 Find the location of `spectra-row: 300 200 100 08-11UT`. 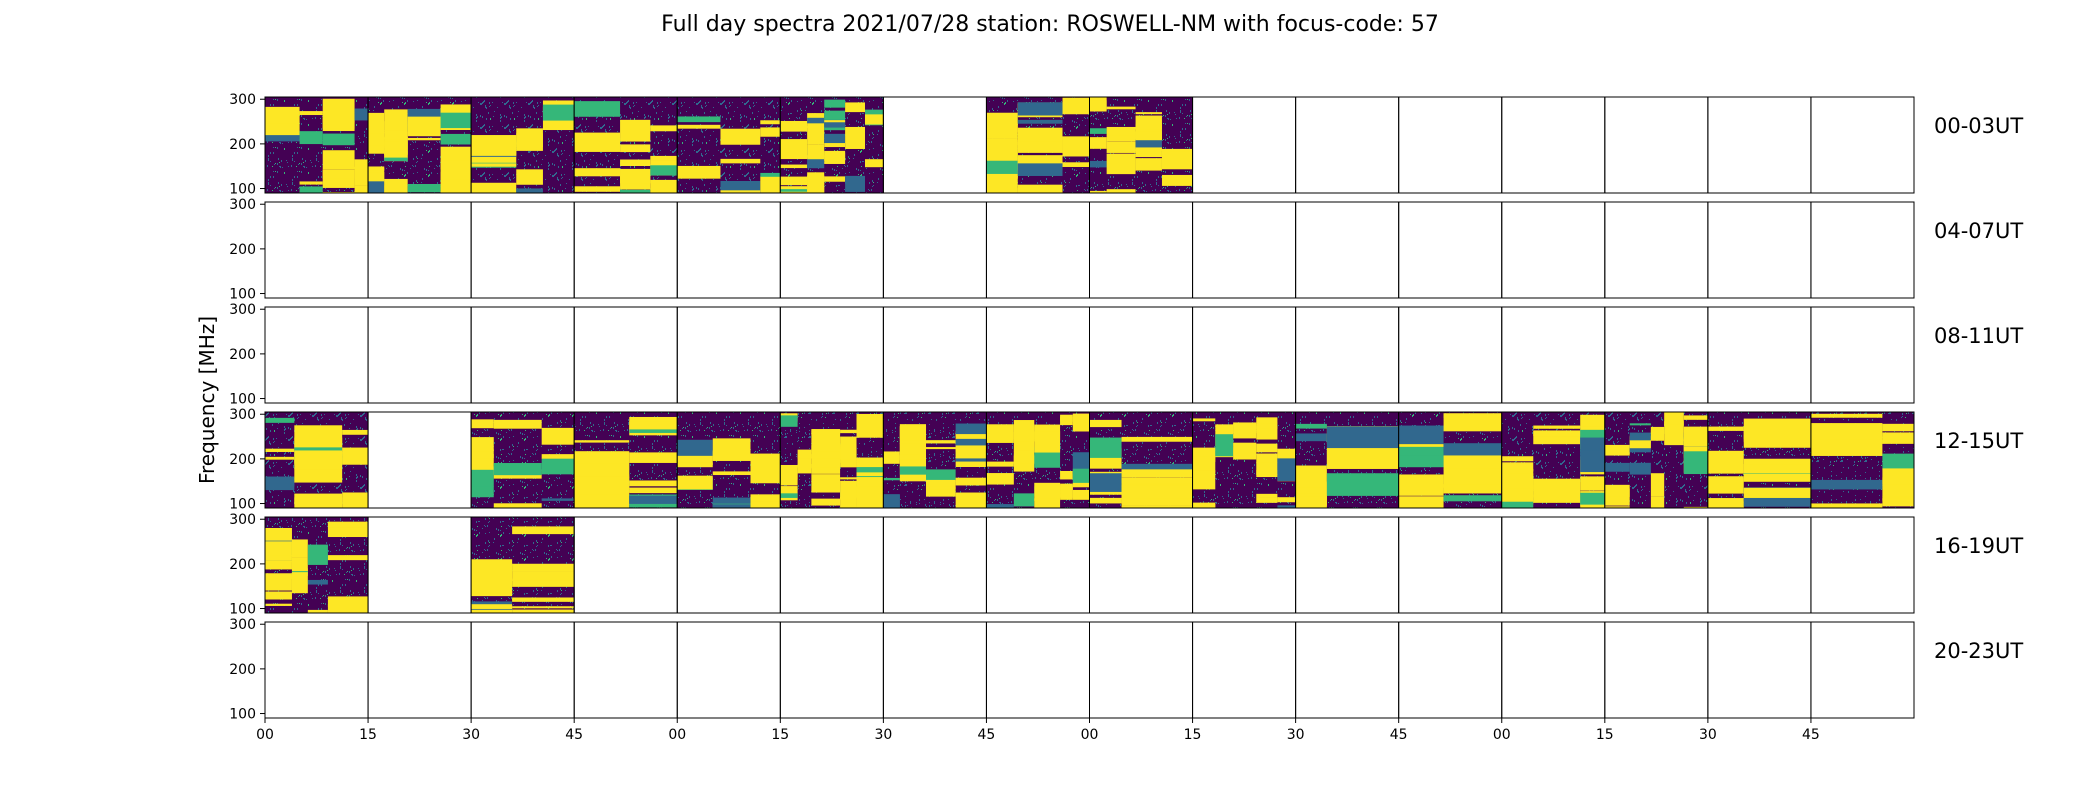

spectra-row: 300 200 100 08-11UT is located at coordinates (1126, 354).